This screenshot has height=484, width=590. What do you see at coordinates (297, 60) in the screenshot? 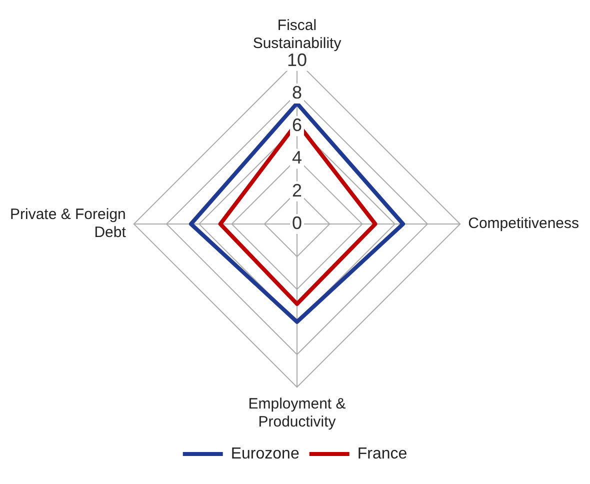
I see `y-tick-label: 10` at bounding box center [297, 60].